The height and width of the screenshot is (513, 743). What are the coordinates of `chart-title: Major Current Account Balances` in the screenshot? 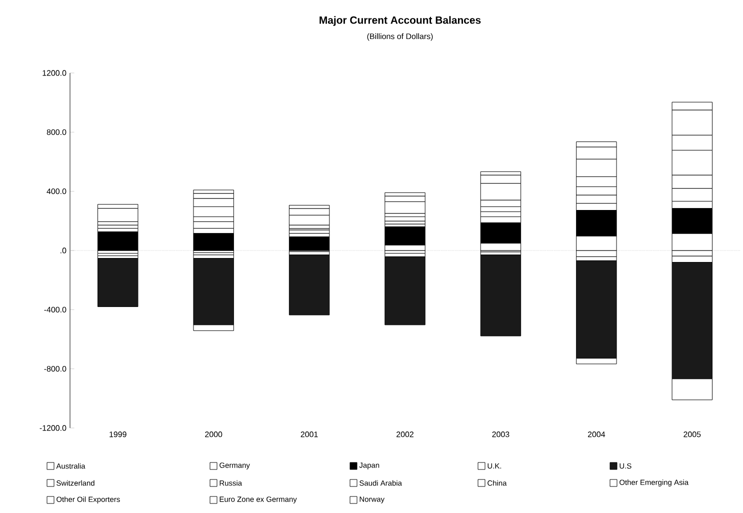 It's located at (400, 21).